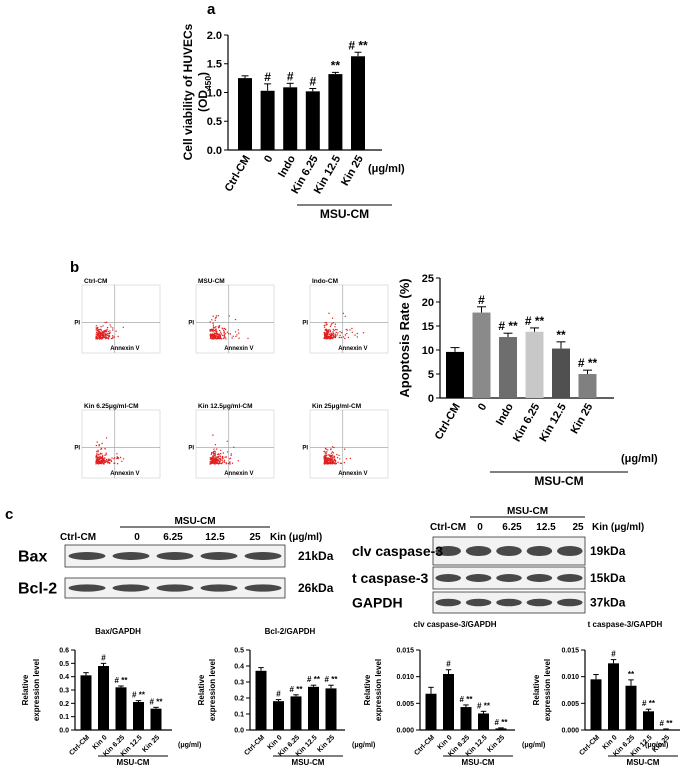  What do you see at coordinates (290, 631) in the screenshot?
I see `chart-title: Bcl-2/GAPDH` at bounding box center [290, 631].